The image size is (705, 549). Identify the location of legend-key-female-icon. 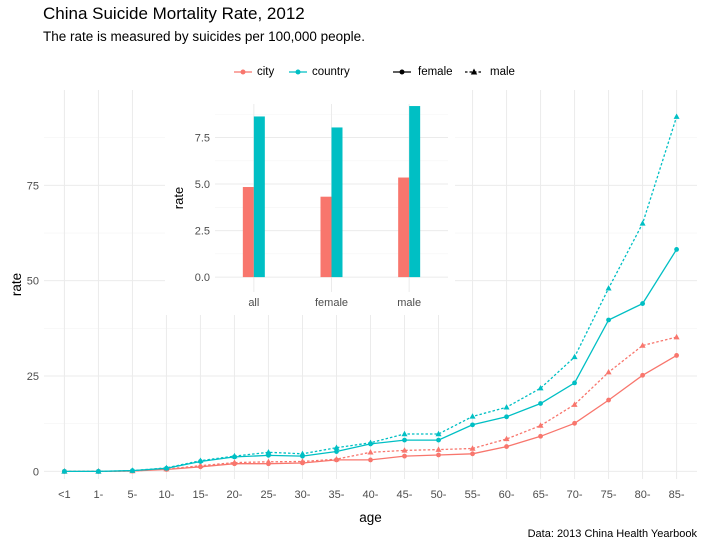
(402, 72).